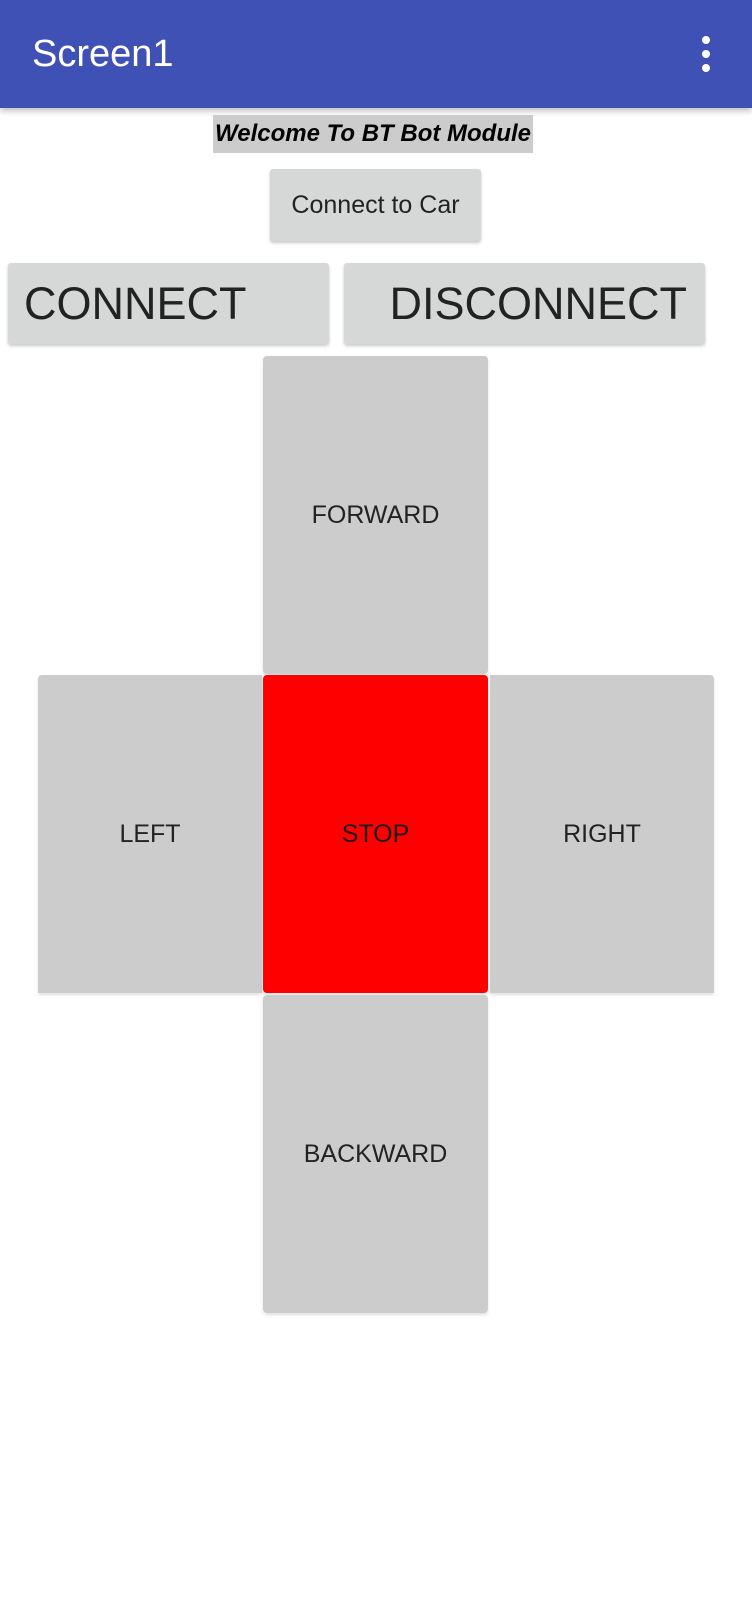  What do you see at coordinates (168, 303) in the screenshot?
I see `connect-button: CONNECT` at bounding box center [168, 303].